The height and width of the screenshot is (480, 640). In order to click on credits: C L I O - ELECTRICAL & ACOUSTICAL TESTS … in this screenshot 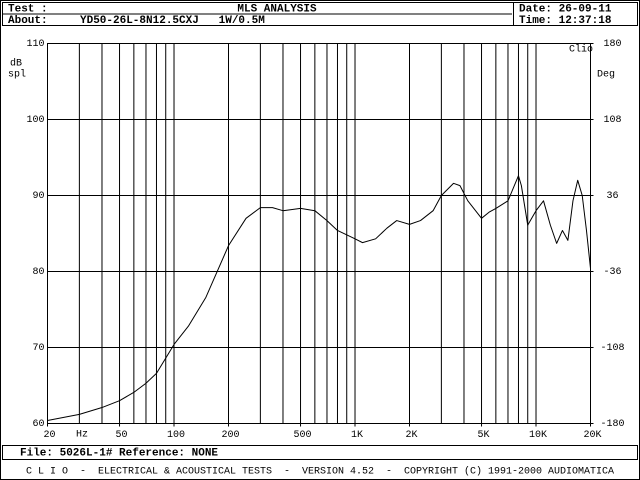, I will do `click(320, 472)`.